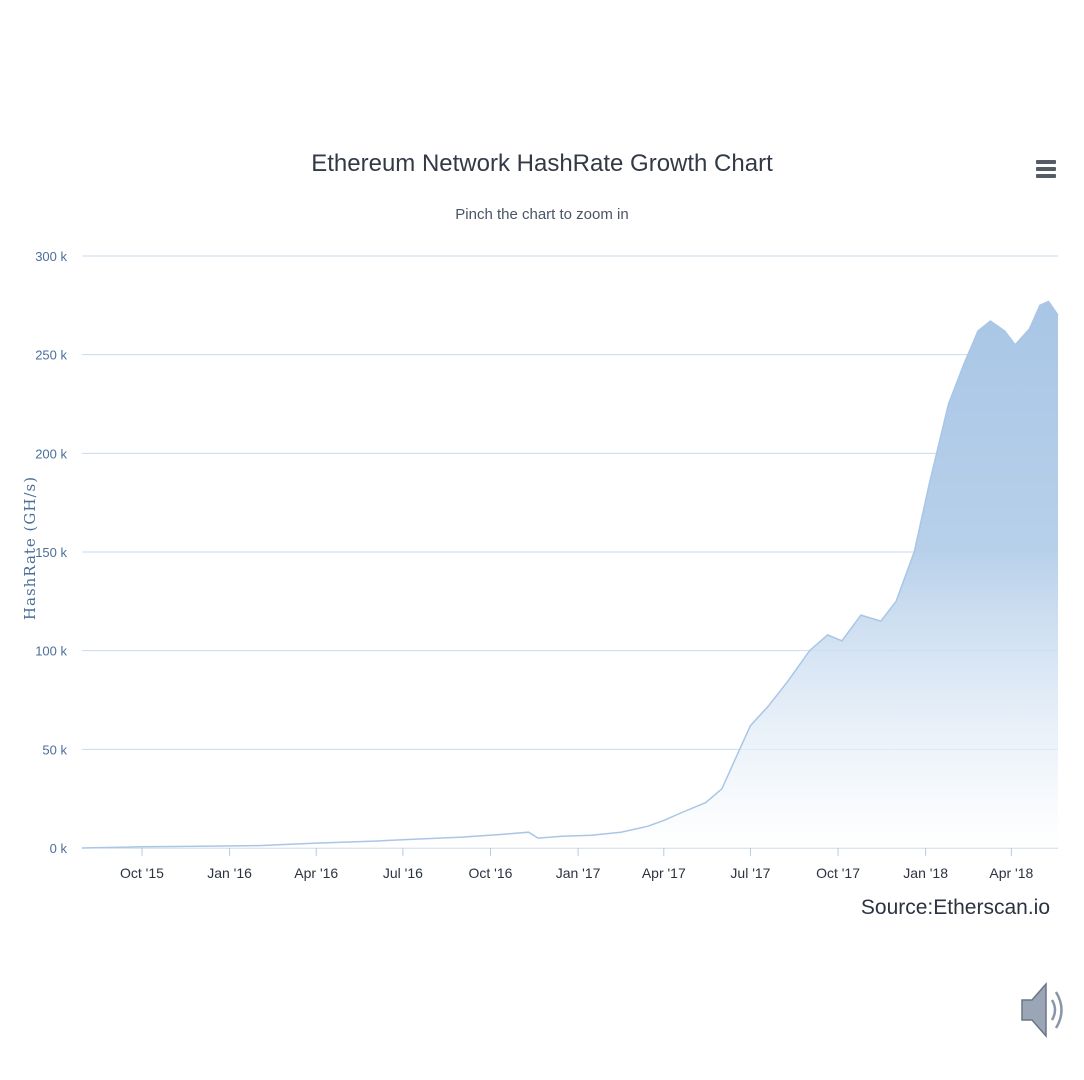 The width and height of the screenshot is (1084, 1080). Describe the element at coordinates (925, 873) in the screenshot. I see `x-tick-label: Jan '18` at that location.